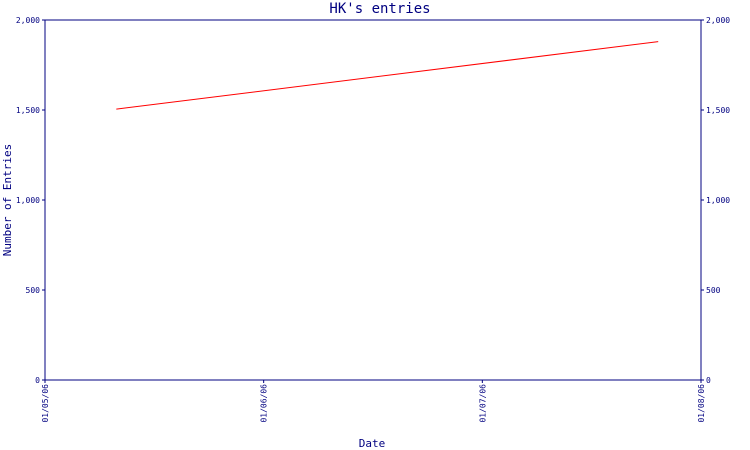 This screenshot has width=750, height=450. What do you see at coordinates (372, 443) in the screenshot?
I see `x-axis-label: Date` at bounding box center [372, 443].